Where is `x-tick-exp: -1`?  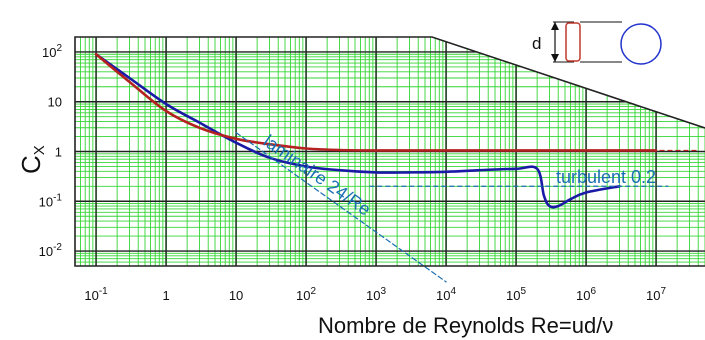
x-tick-exp: -1 is located at coordinates (103, 291).